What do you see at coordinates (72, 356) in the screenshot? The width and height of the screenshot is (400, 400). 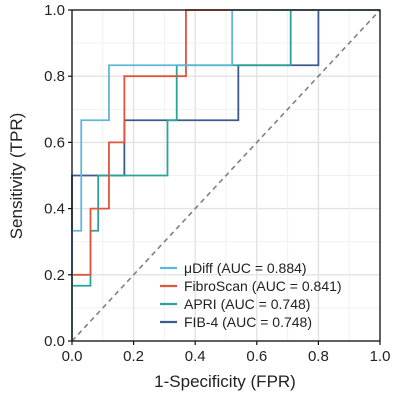 I see `x-tick-label: 0.0` at bounding box center [72, 356].